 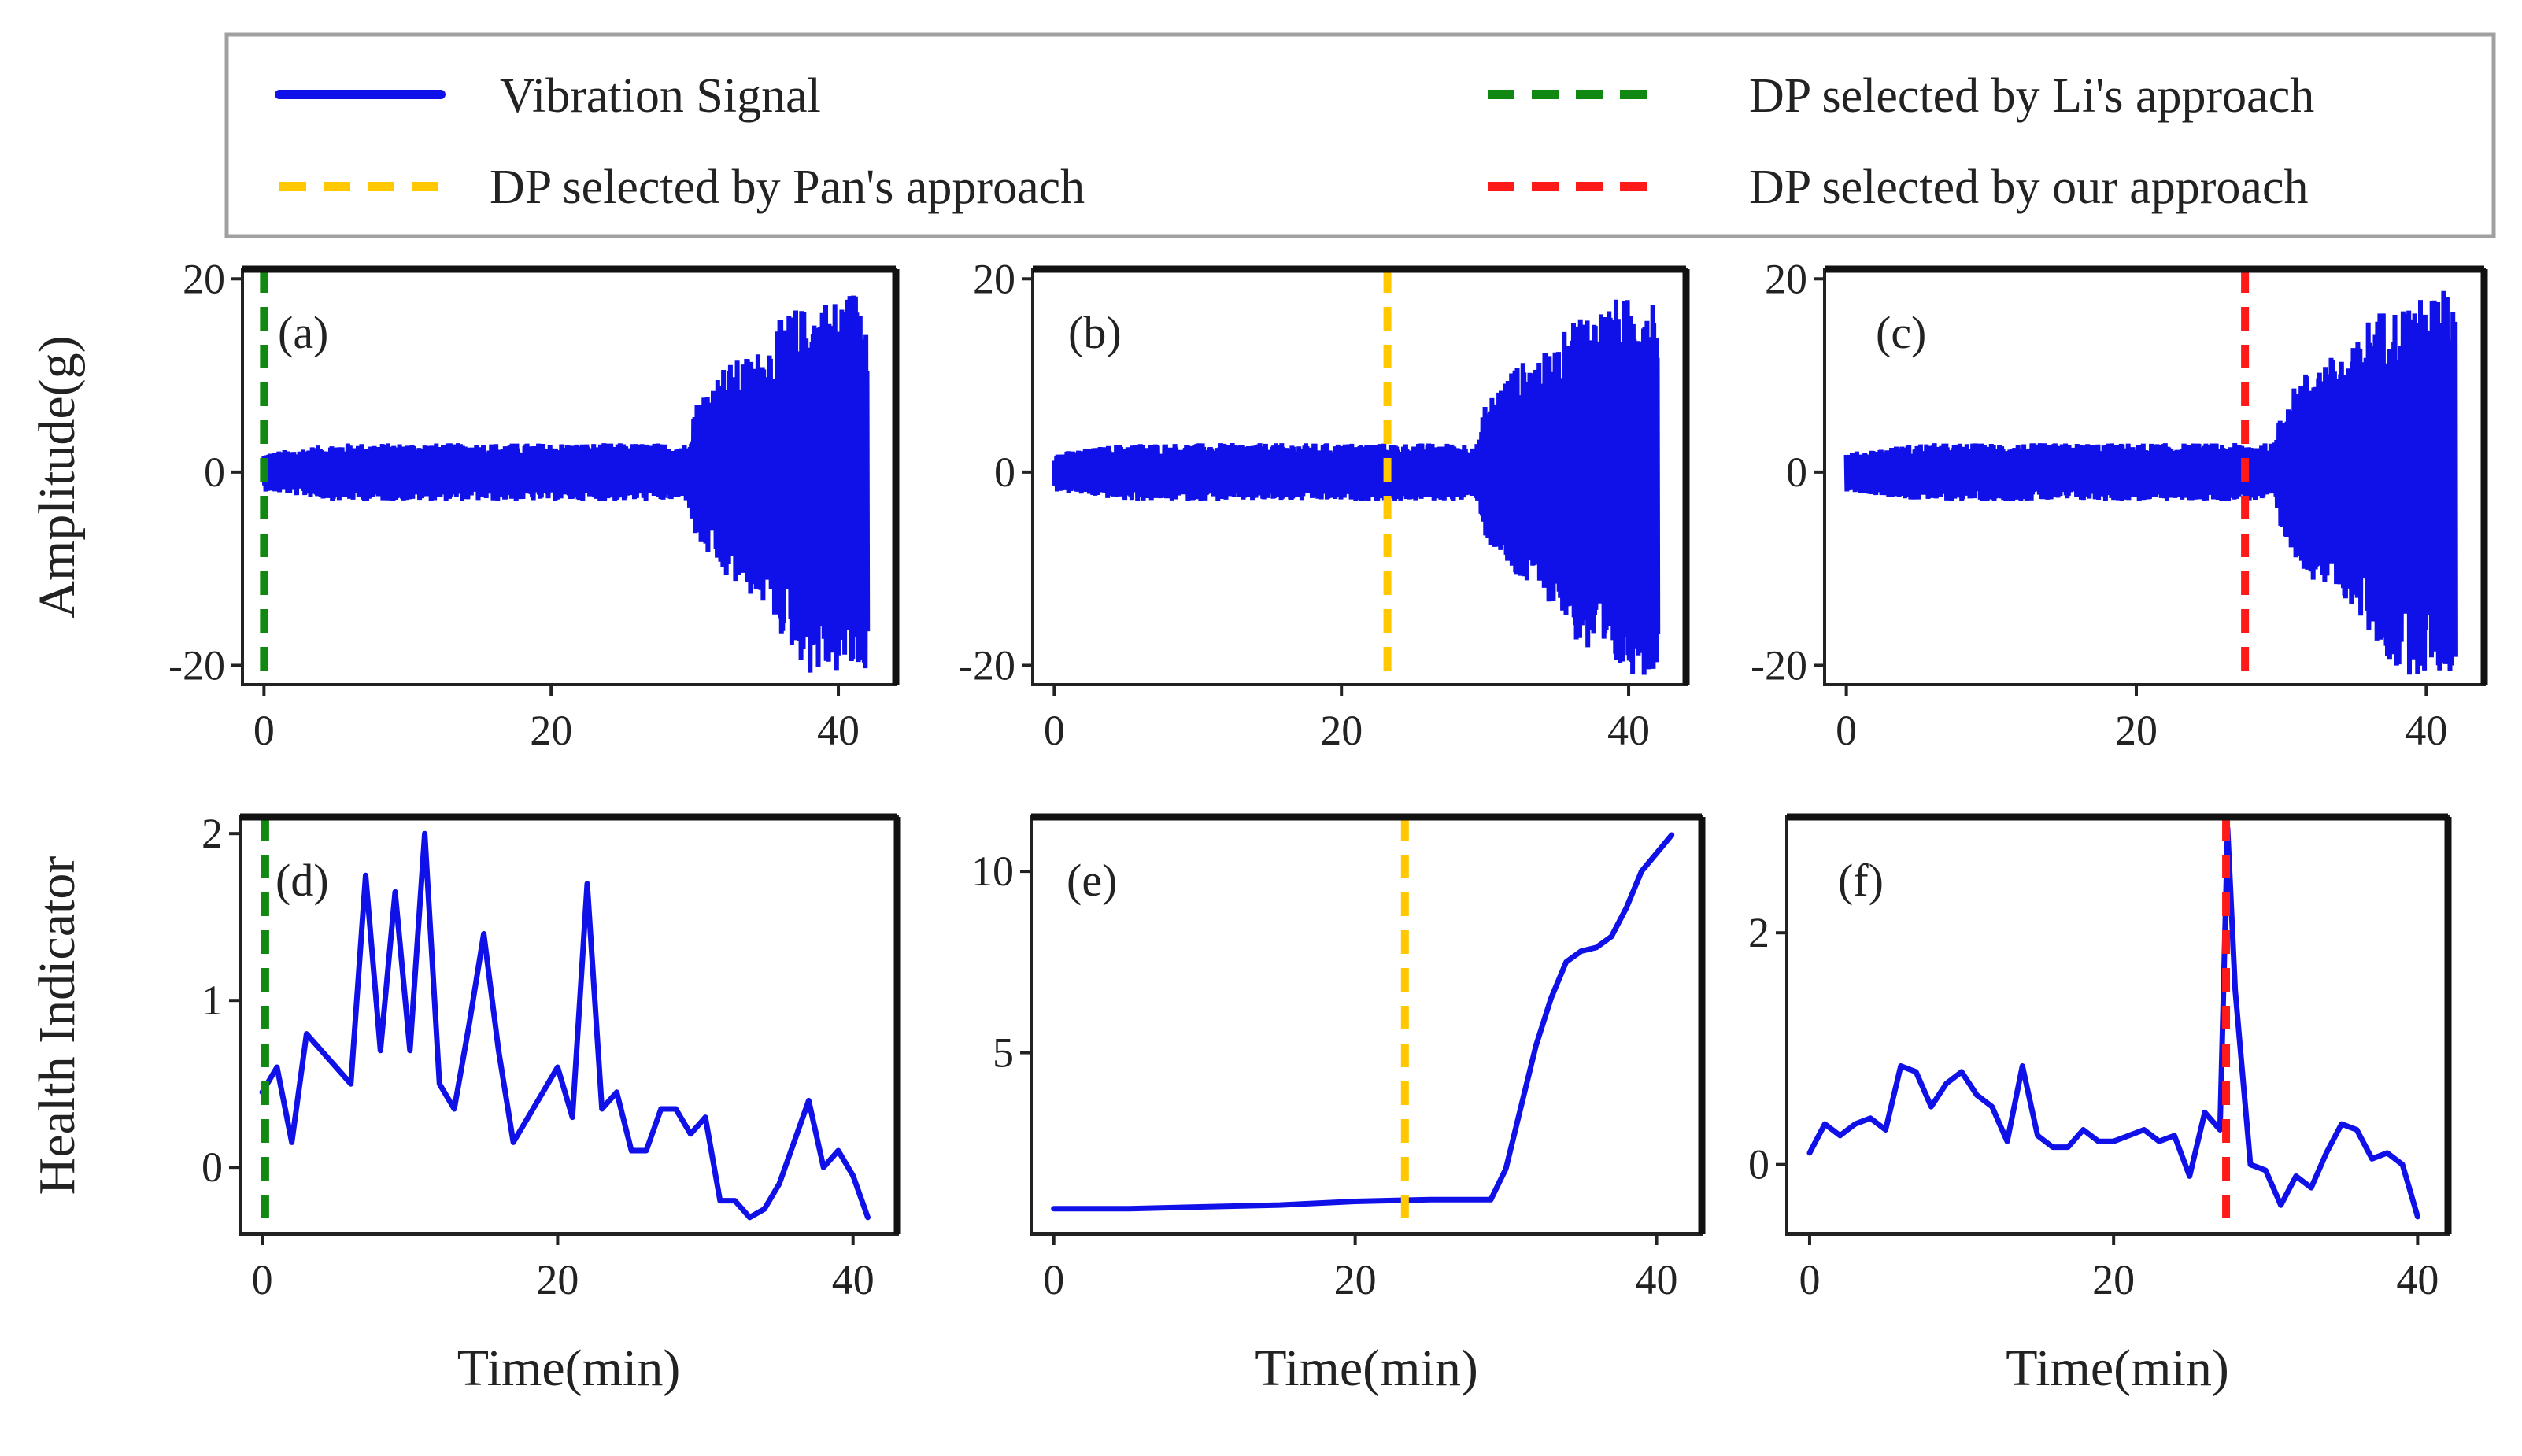 I want to click on panel-a: 0 20 40 -20 0 20 (a) Amplitude(g), so click(x=464, y=504).